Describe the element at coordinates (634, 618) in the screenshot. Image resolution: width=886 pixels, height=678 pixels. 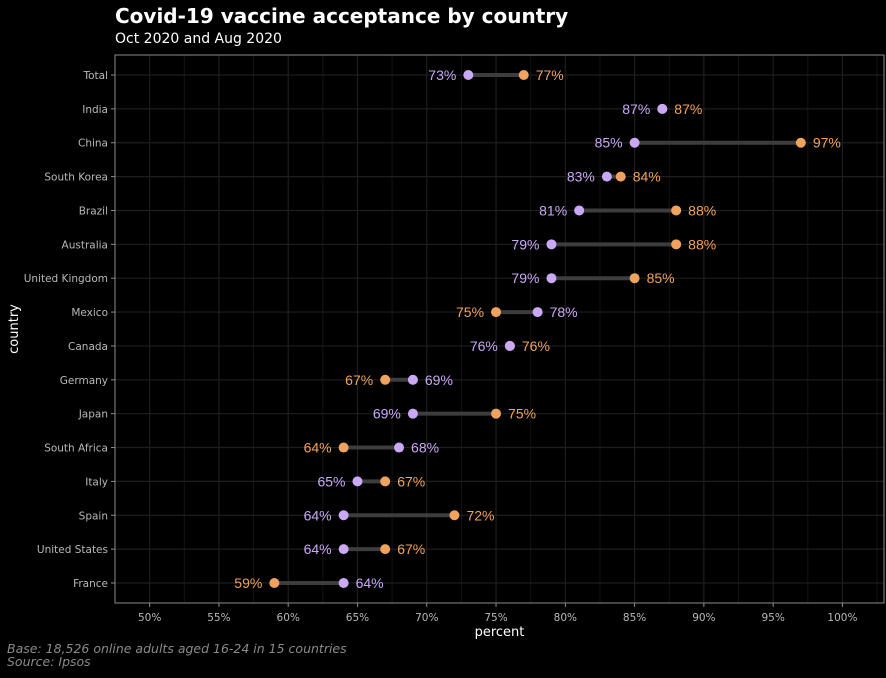
I see `x-tick-label: 85%` at that location.